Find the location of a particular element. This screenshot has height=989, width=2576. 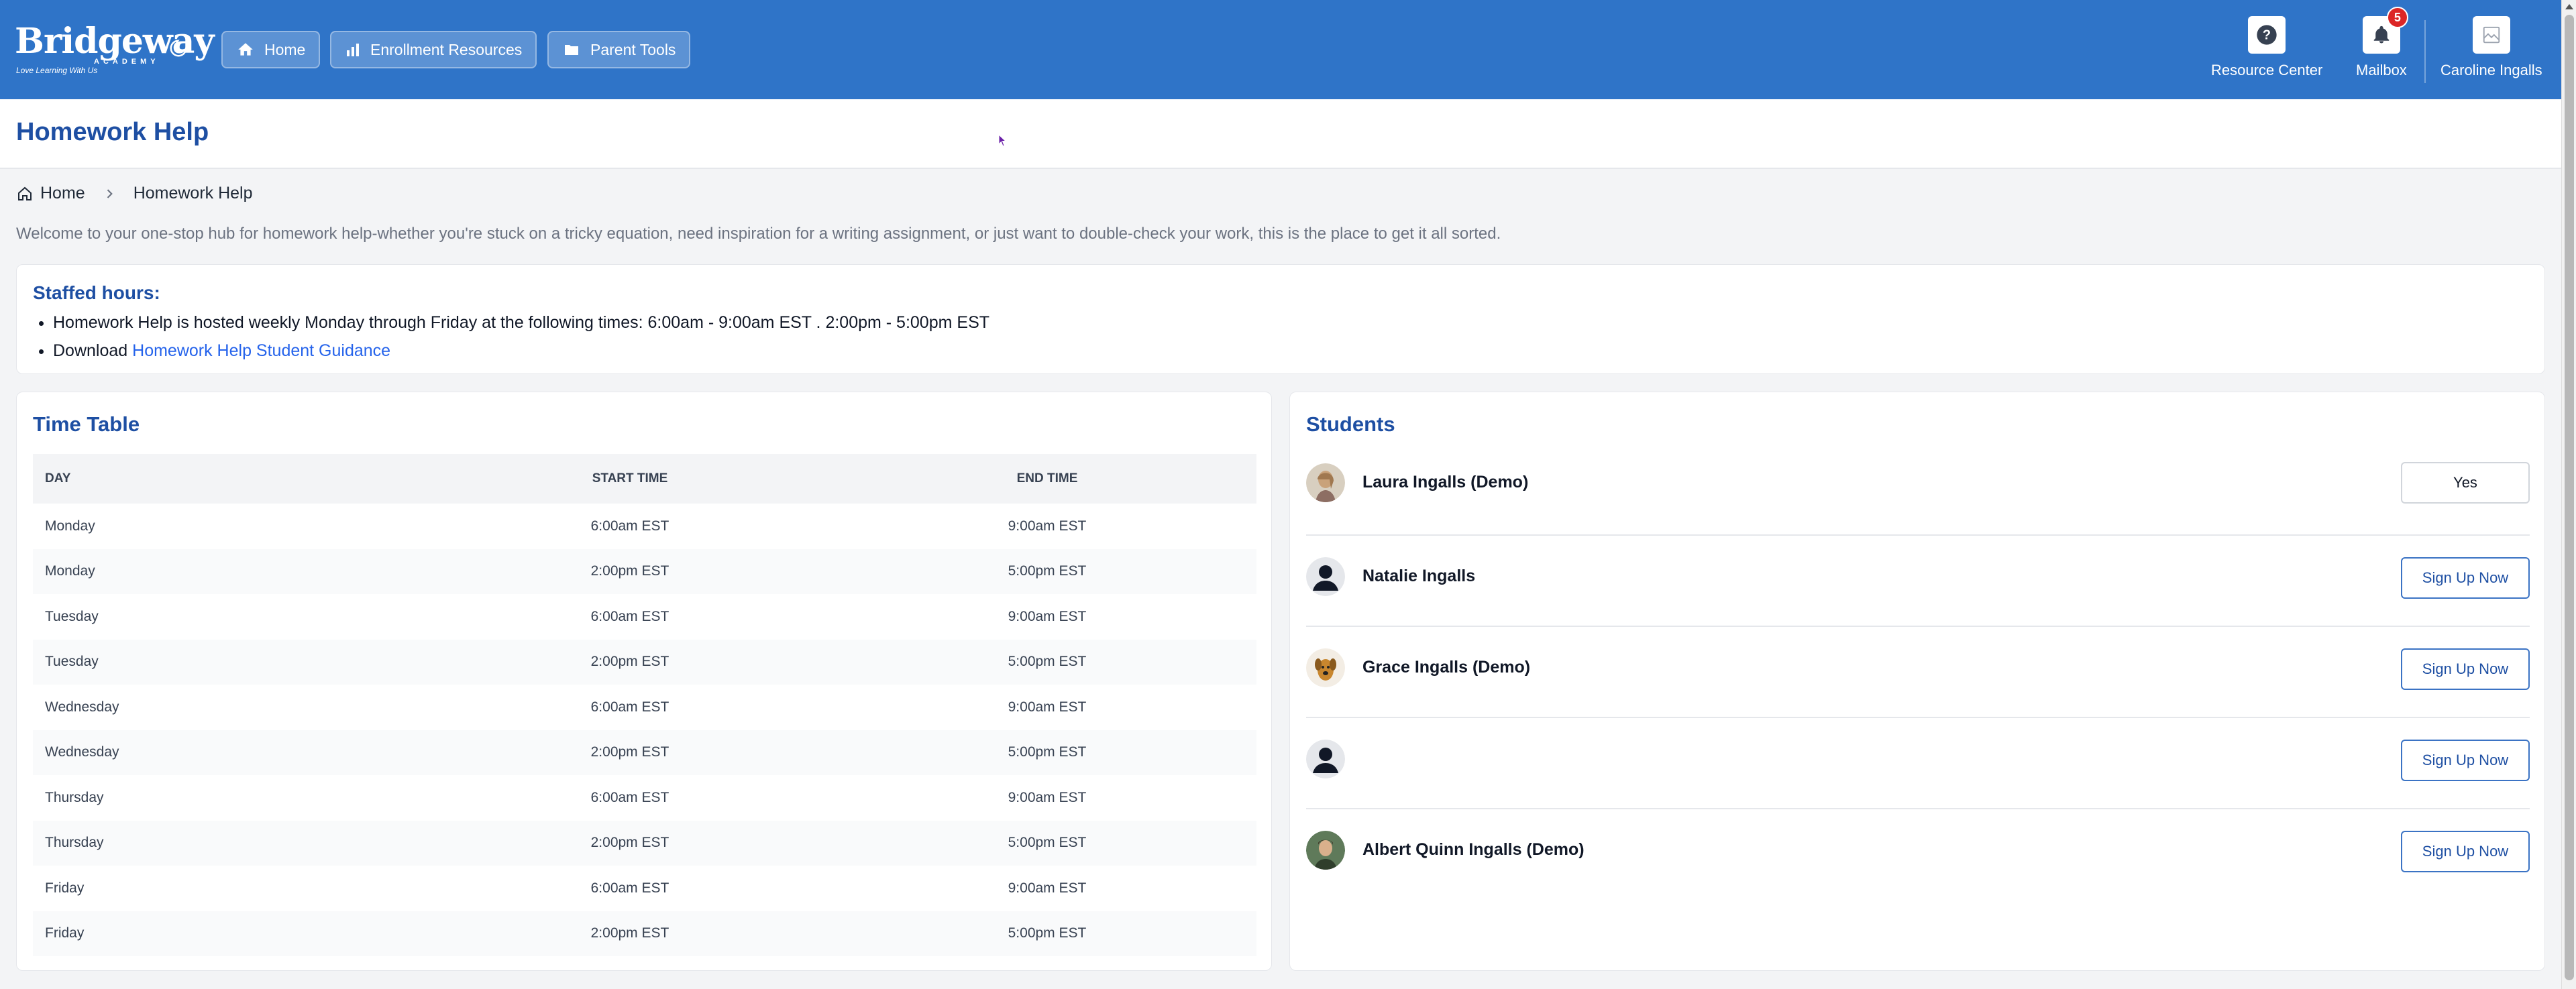

dog-photo-icon is located at coordinates (1325, 667).